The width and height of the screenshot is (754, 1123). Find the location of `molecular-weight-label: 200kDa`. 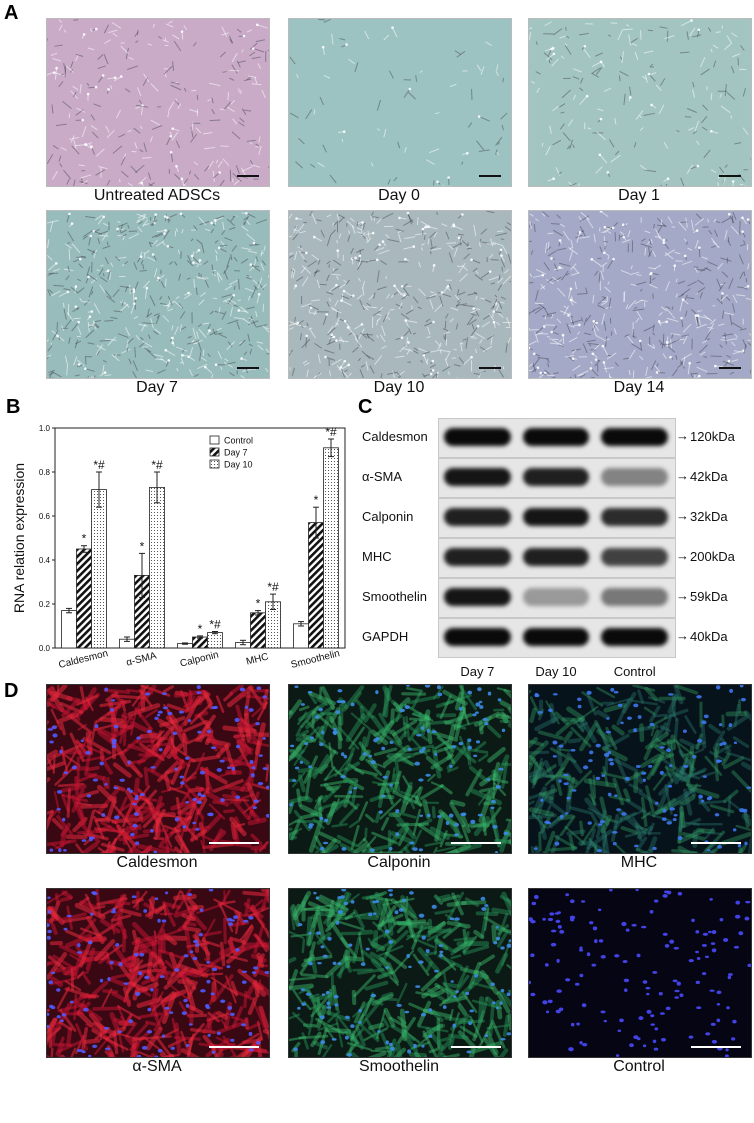

molecular-weight-label: 200kDa is located at coordinates (712, 556).